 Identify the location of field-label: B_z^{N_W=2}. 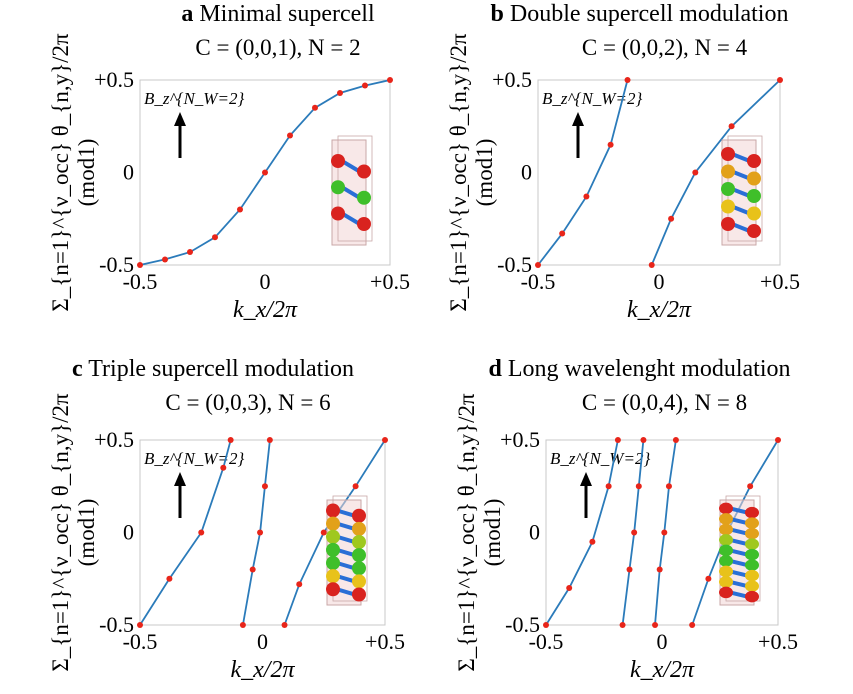
(600, 458).